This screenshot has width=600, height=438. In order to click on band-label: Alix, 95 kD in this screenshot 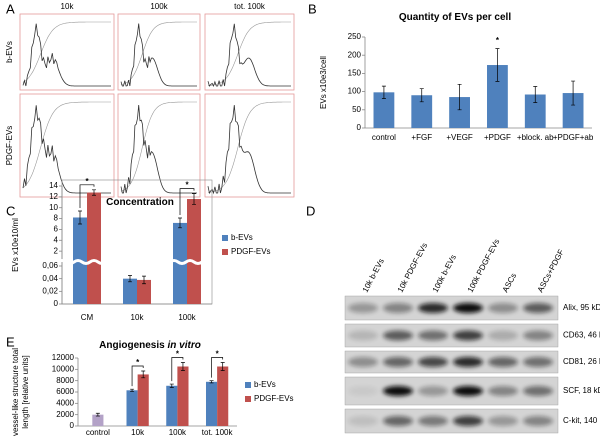, I will do `click(581, 307)`.